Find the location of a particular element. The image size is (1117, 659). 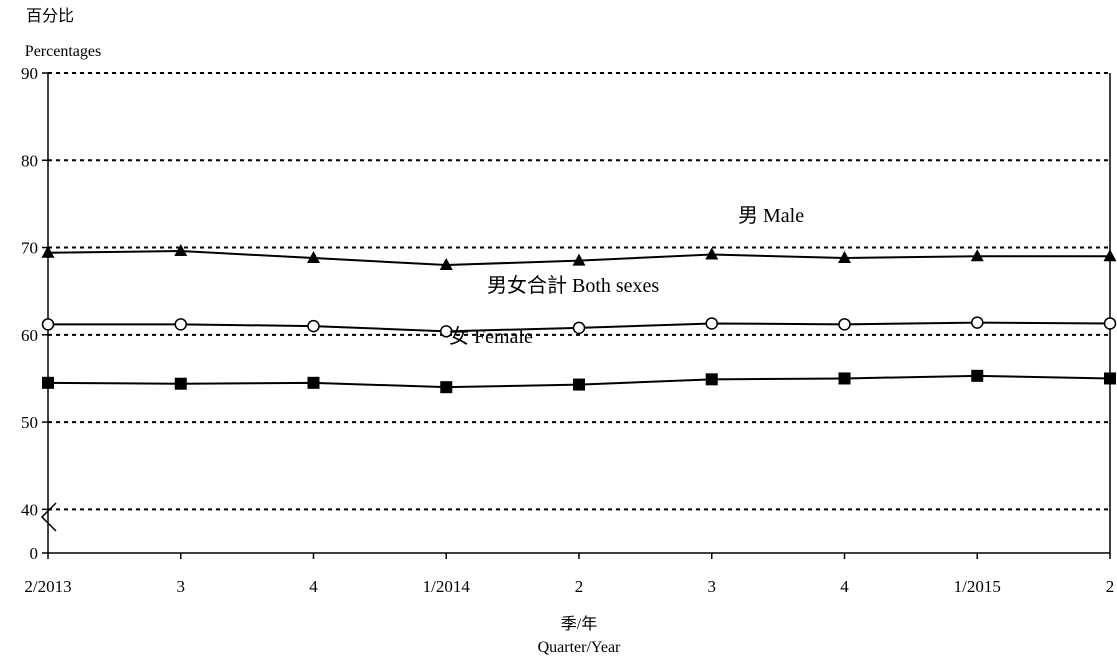

x-tick-label-2: 4 is located at coordinates (313, 586).